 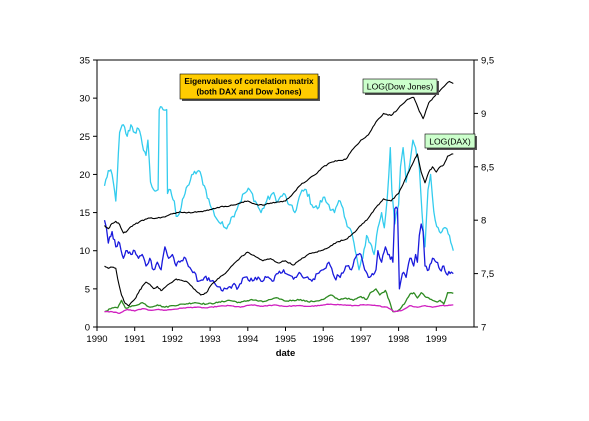 I want to click on x-axis-title: date, so click(x=286, y=353).